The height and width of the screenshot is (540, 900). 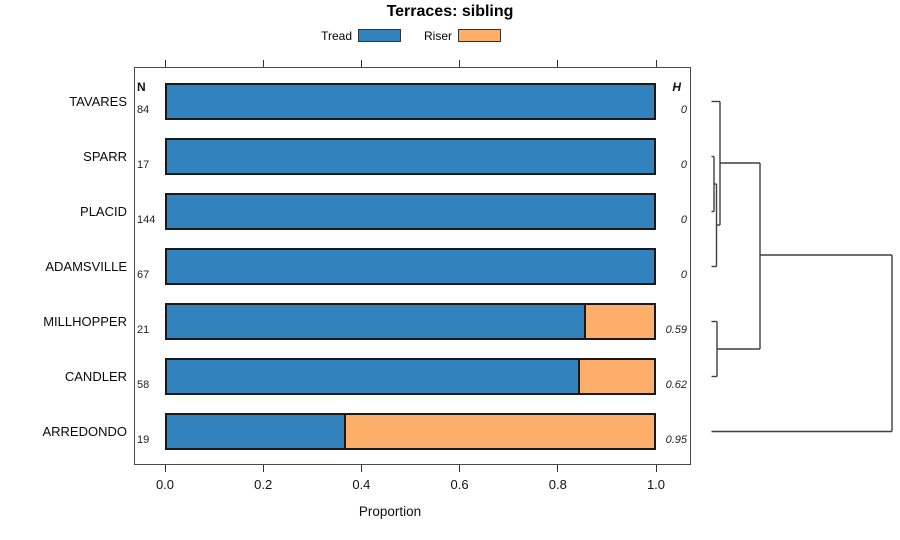 What do you see at coordinates (390, 511) in the screenshot?
I see `x-axis-label: Proportion` at bounding box center [390, 511].